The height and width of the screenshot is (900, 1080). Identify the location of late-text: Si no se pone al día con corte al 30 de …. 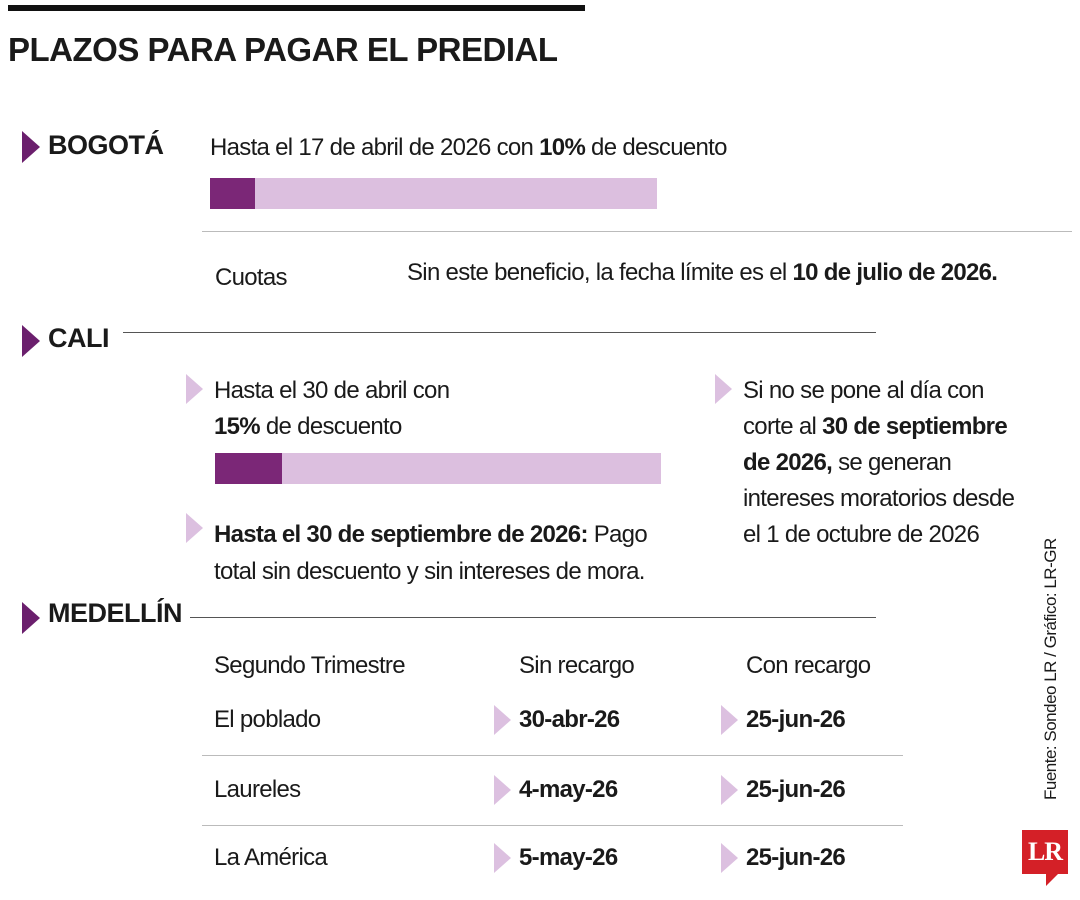
(885, 463).